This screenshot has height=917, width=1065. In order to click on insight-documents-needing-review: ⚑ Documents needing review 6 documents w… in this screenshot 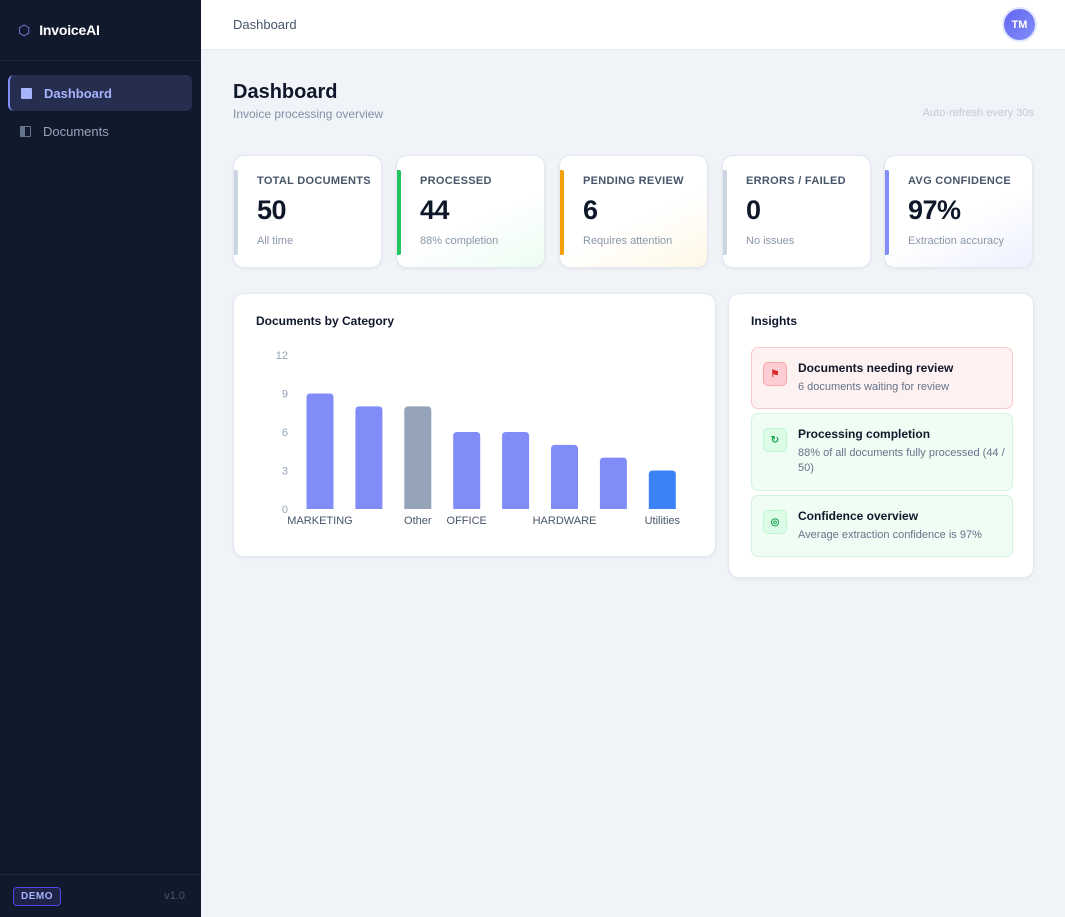, I will do `click(882, 378)`.